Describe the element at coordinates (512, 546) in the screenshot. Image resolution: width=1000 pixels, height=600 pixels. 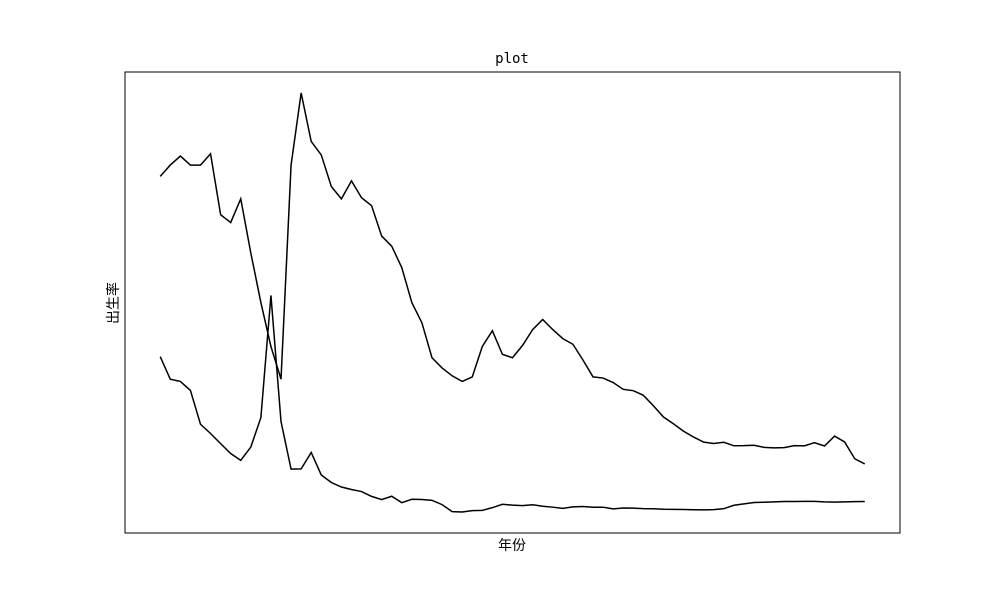
I see `x-axis-label: 年份` at that location.